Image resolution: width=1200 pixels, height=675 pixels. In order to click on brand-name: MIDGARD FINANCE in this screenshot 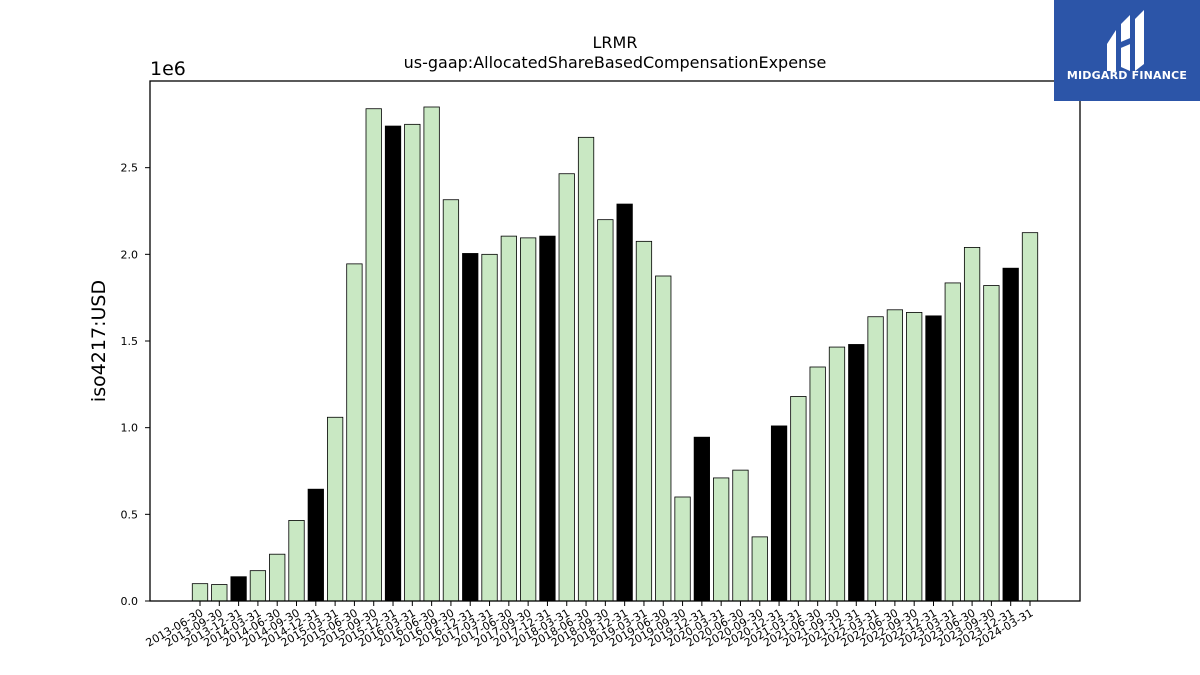, I will do `click(1127, 75)`.